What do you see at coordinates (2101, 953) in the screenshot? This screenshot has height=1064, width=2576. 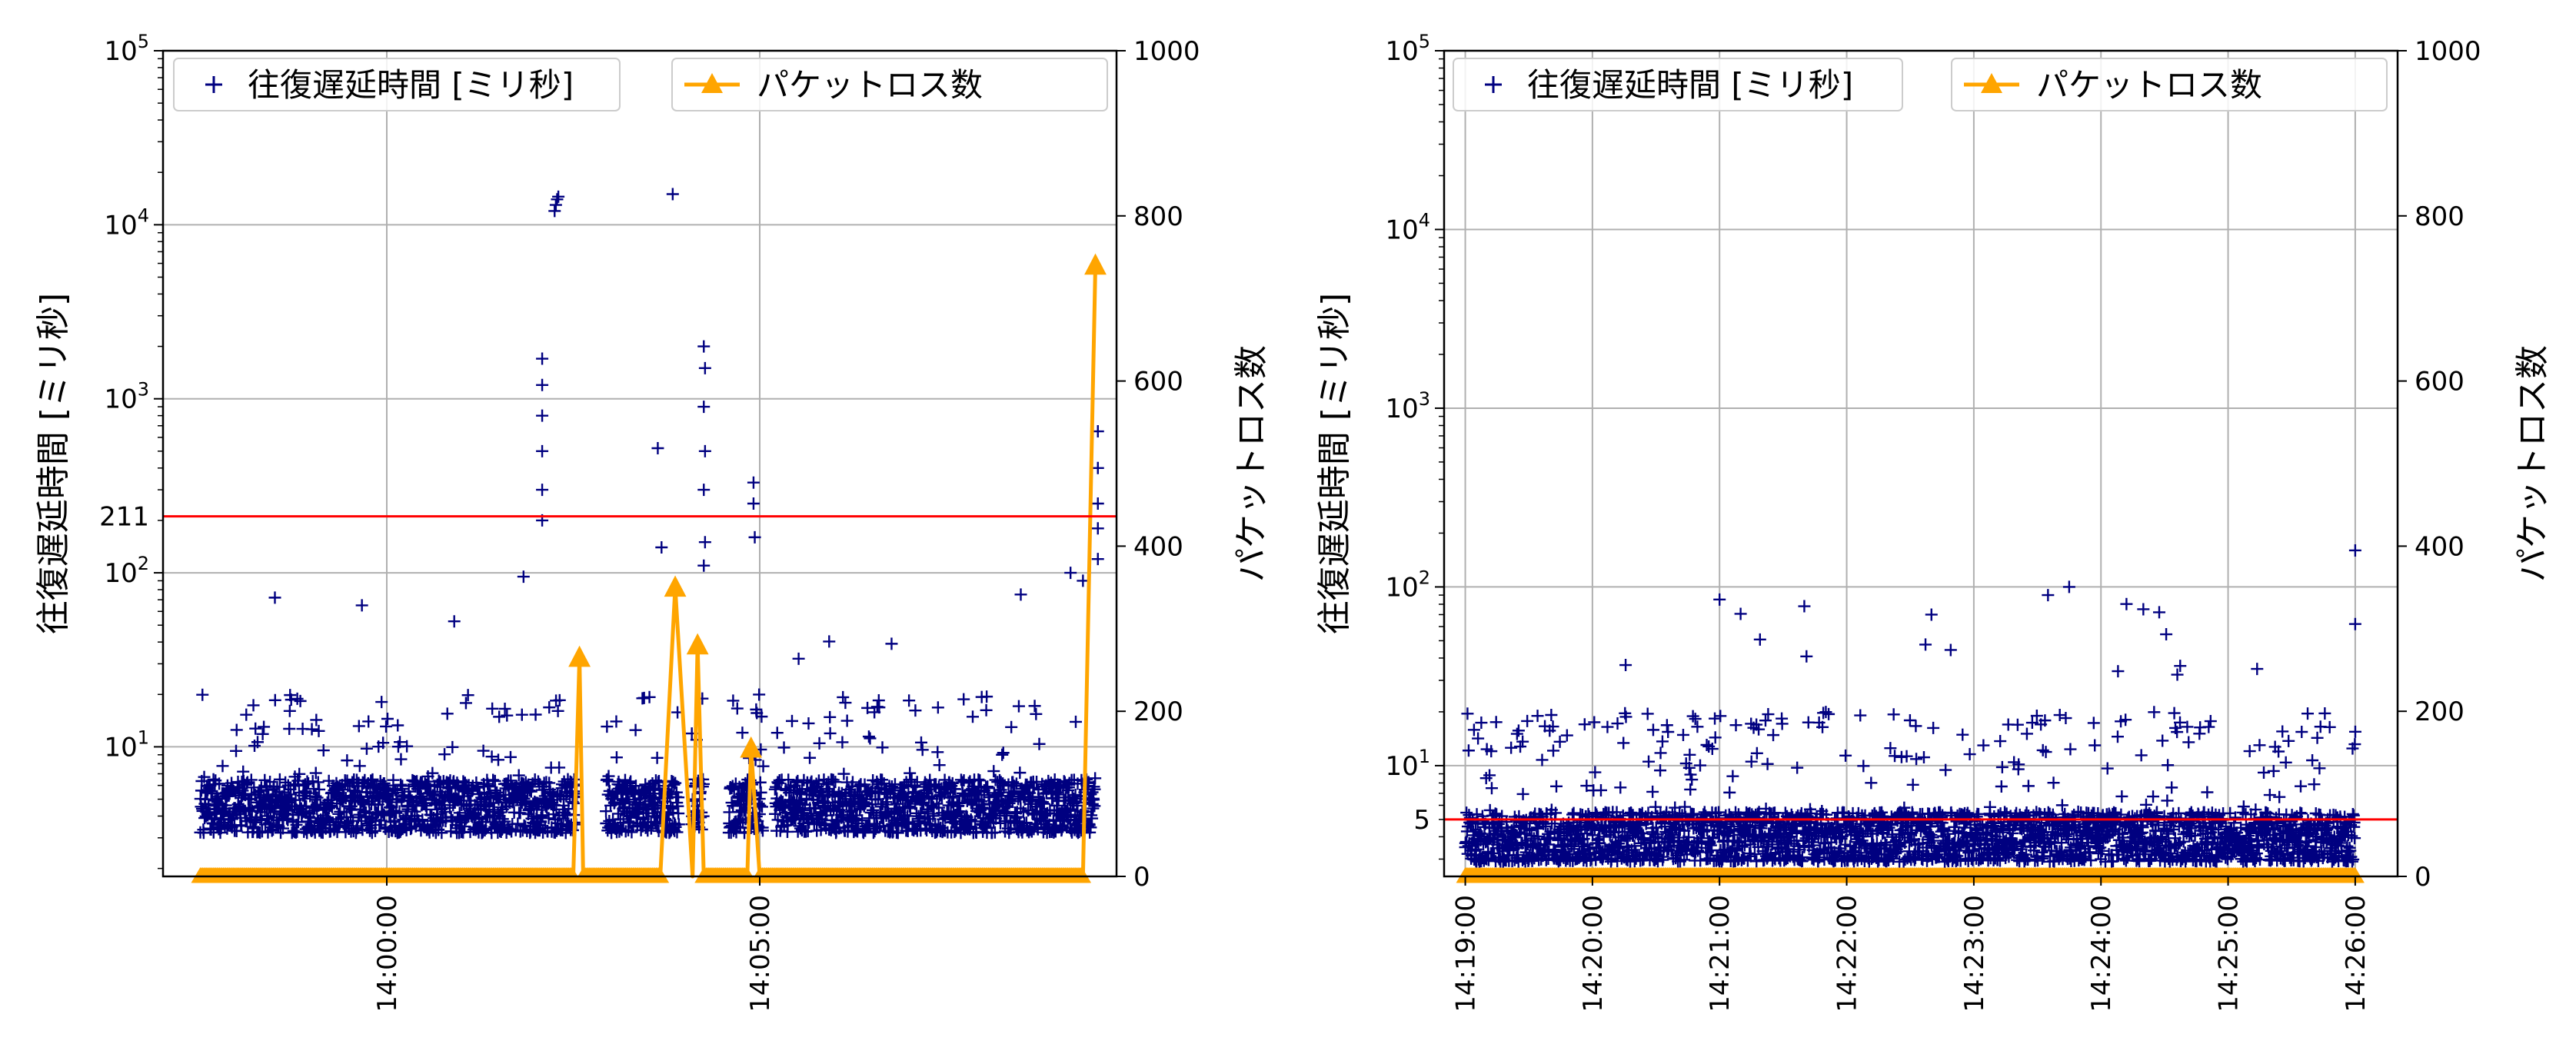 I see `x-tick-label: 14:24:00` at bounding box center [2101, 953].